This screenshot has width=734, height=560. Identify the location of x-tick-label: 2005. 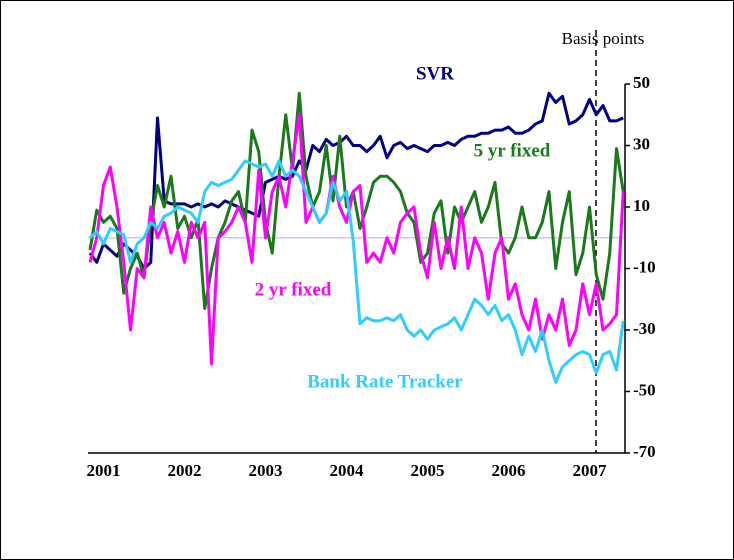
(428, 470).